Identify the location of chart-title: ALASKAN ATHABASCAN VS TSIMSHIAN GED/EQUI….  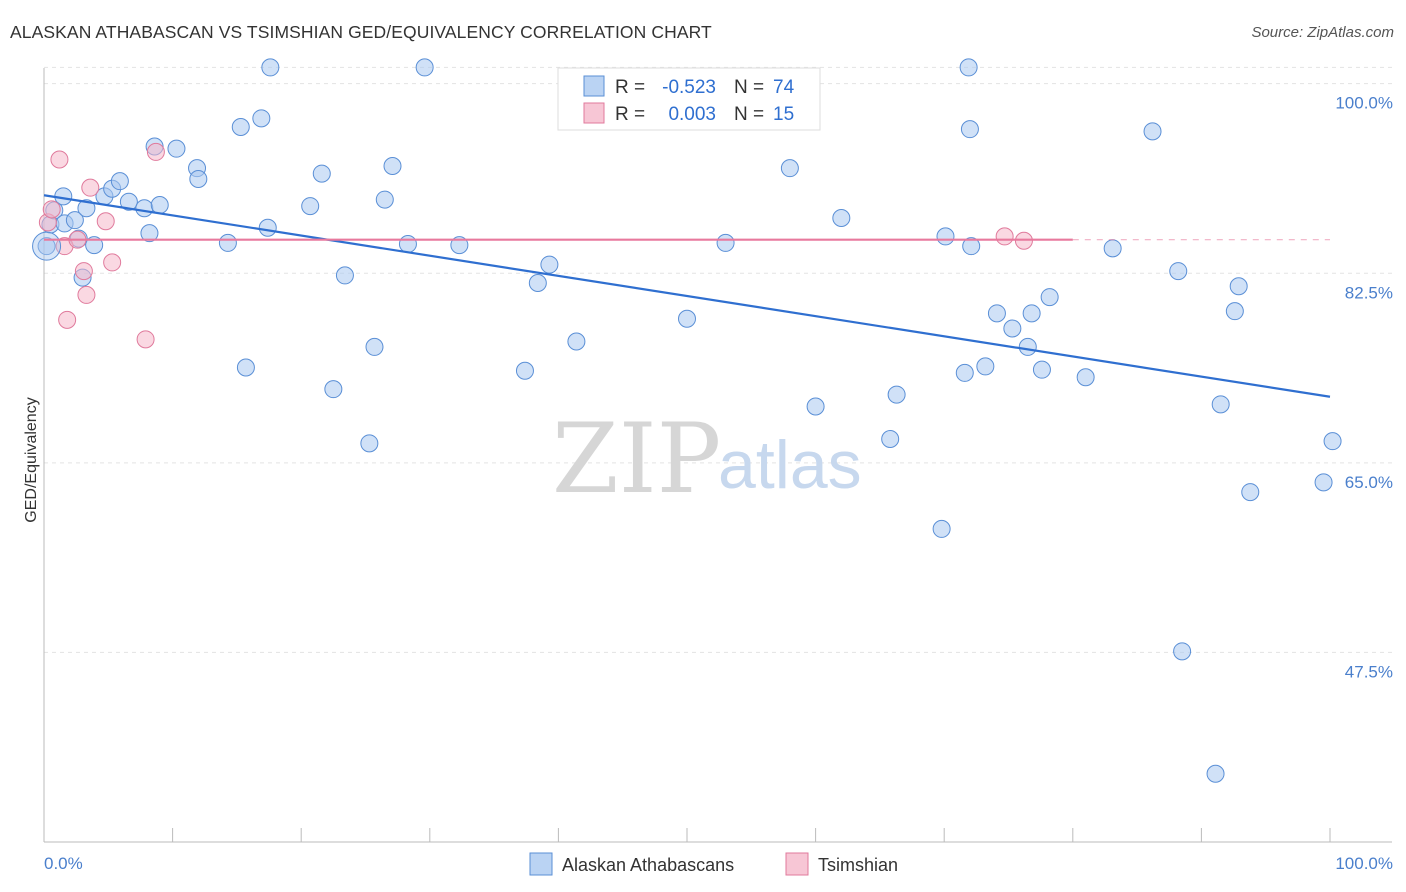
(361, 32).